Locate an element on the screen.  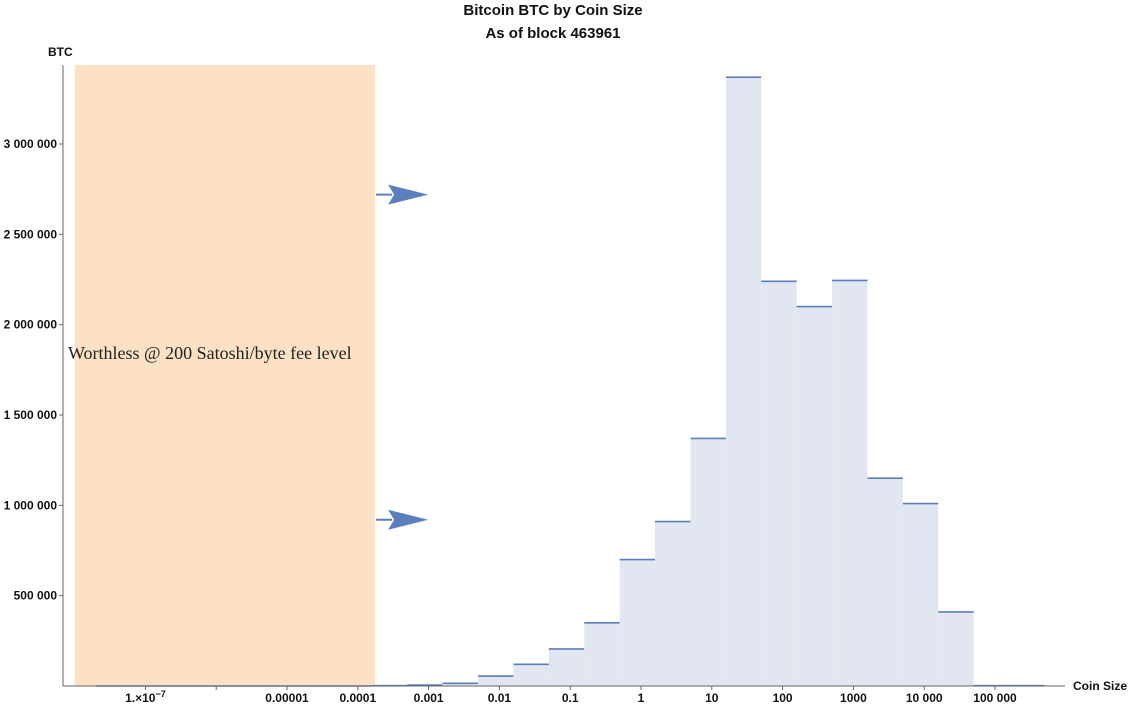
y-tick-label: 3 000 000 is located at coordinates (31, 144).